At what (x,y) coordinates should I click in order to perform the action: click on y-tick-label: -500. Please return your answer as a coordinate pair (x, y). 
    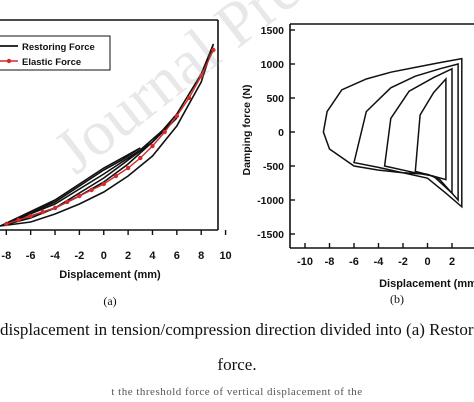
    Looking at the image, I should click on (273, 167).